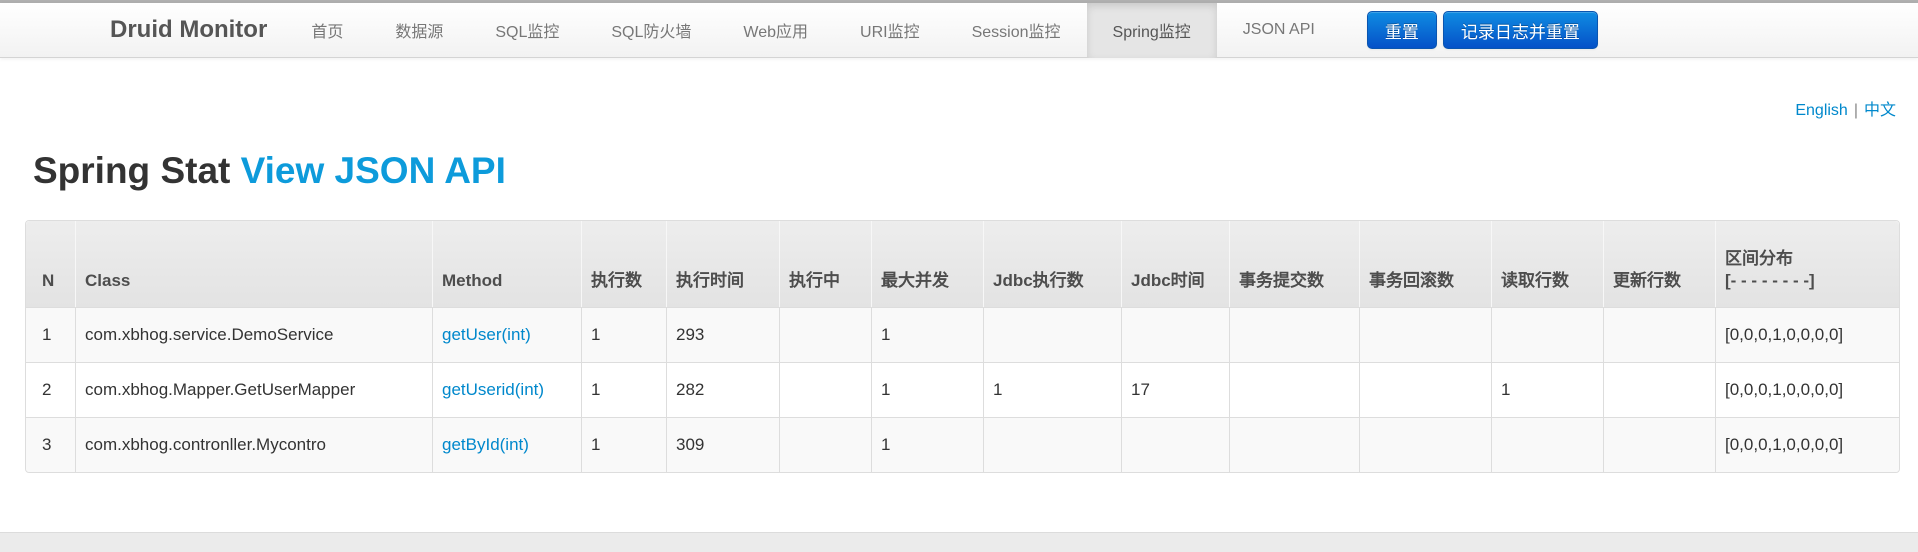 The height and width of the screenshot is (552, 1918). I want to click on column-header-9: 事务提交数, so click(1294, 264).